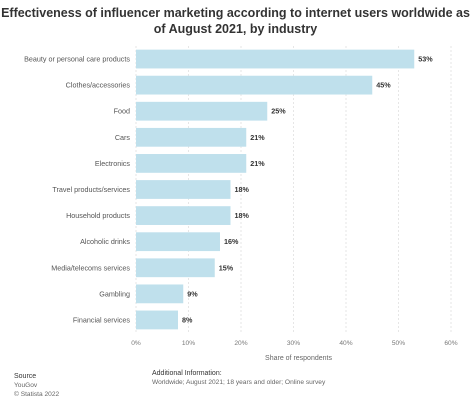  Describe the element at coordinates (37, 394) in the screenshot. I see `copyright: © Statista 2022` at that location.